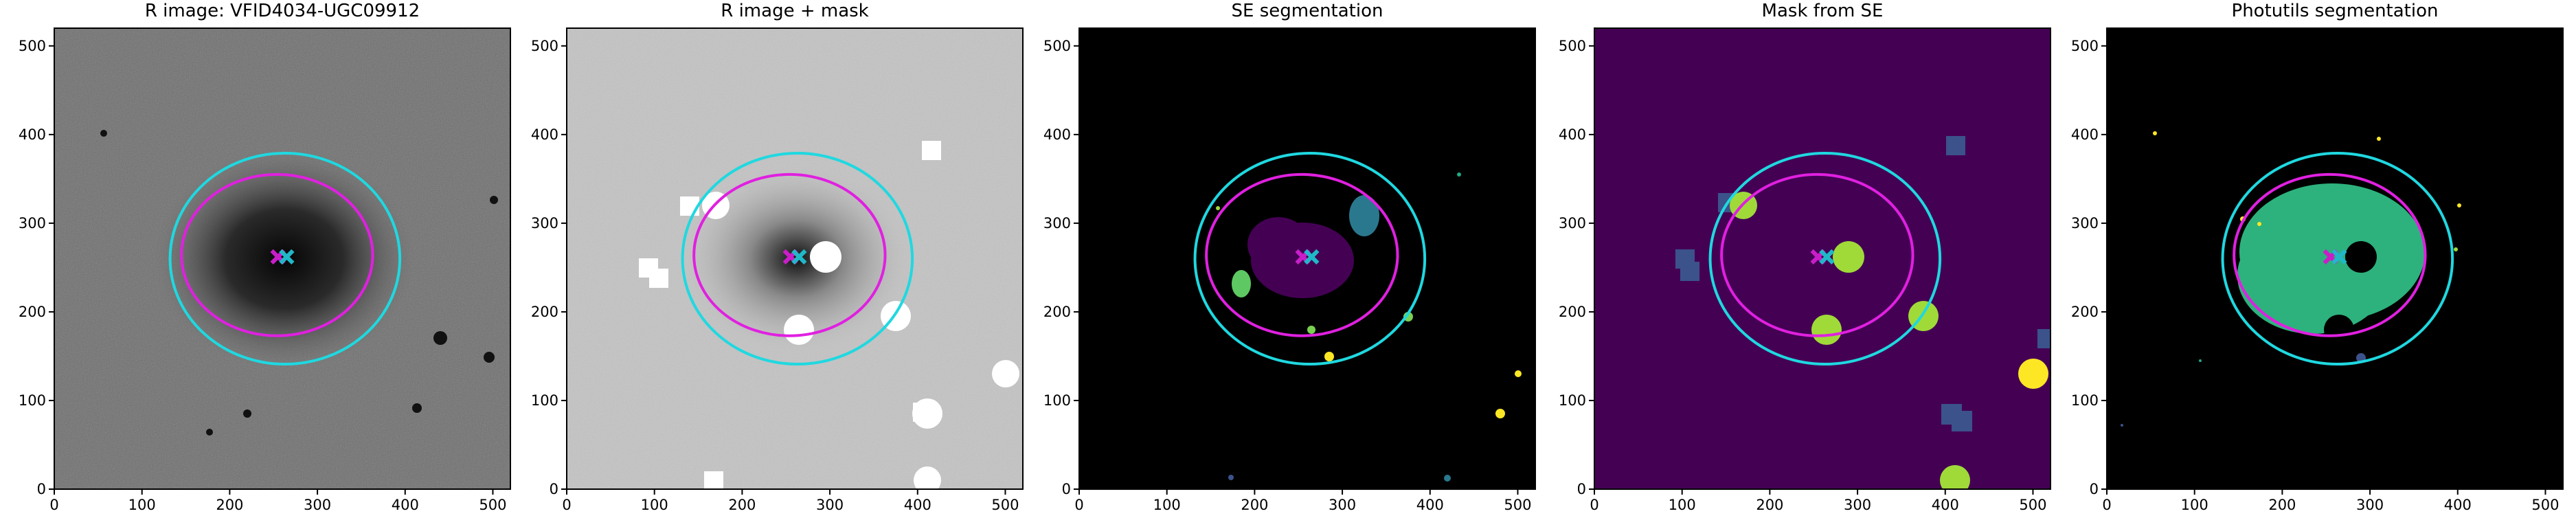  I want to click on mask-circle, so click(2033, 374).